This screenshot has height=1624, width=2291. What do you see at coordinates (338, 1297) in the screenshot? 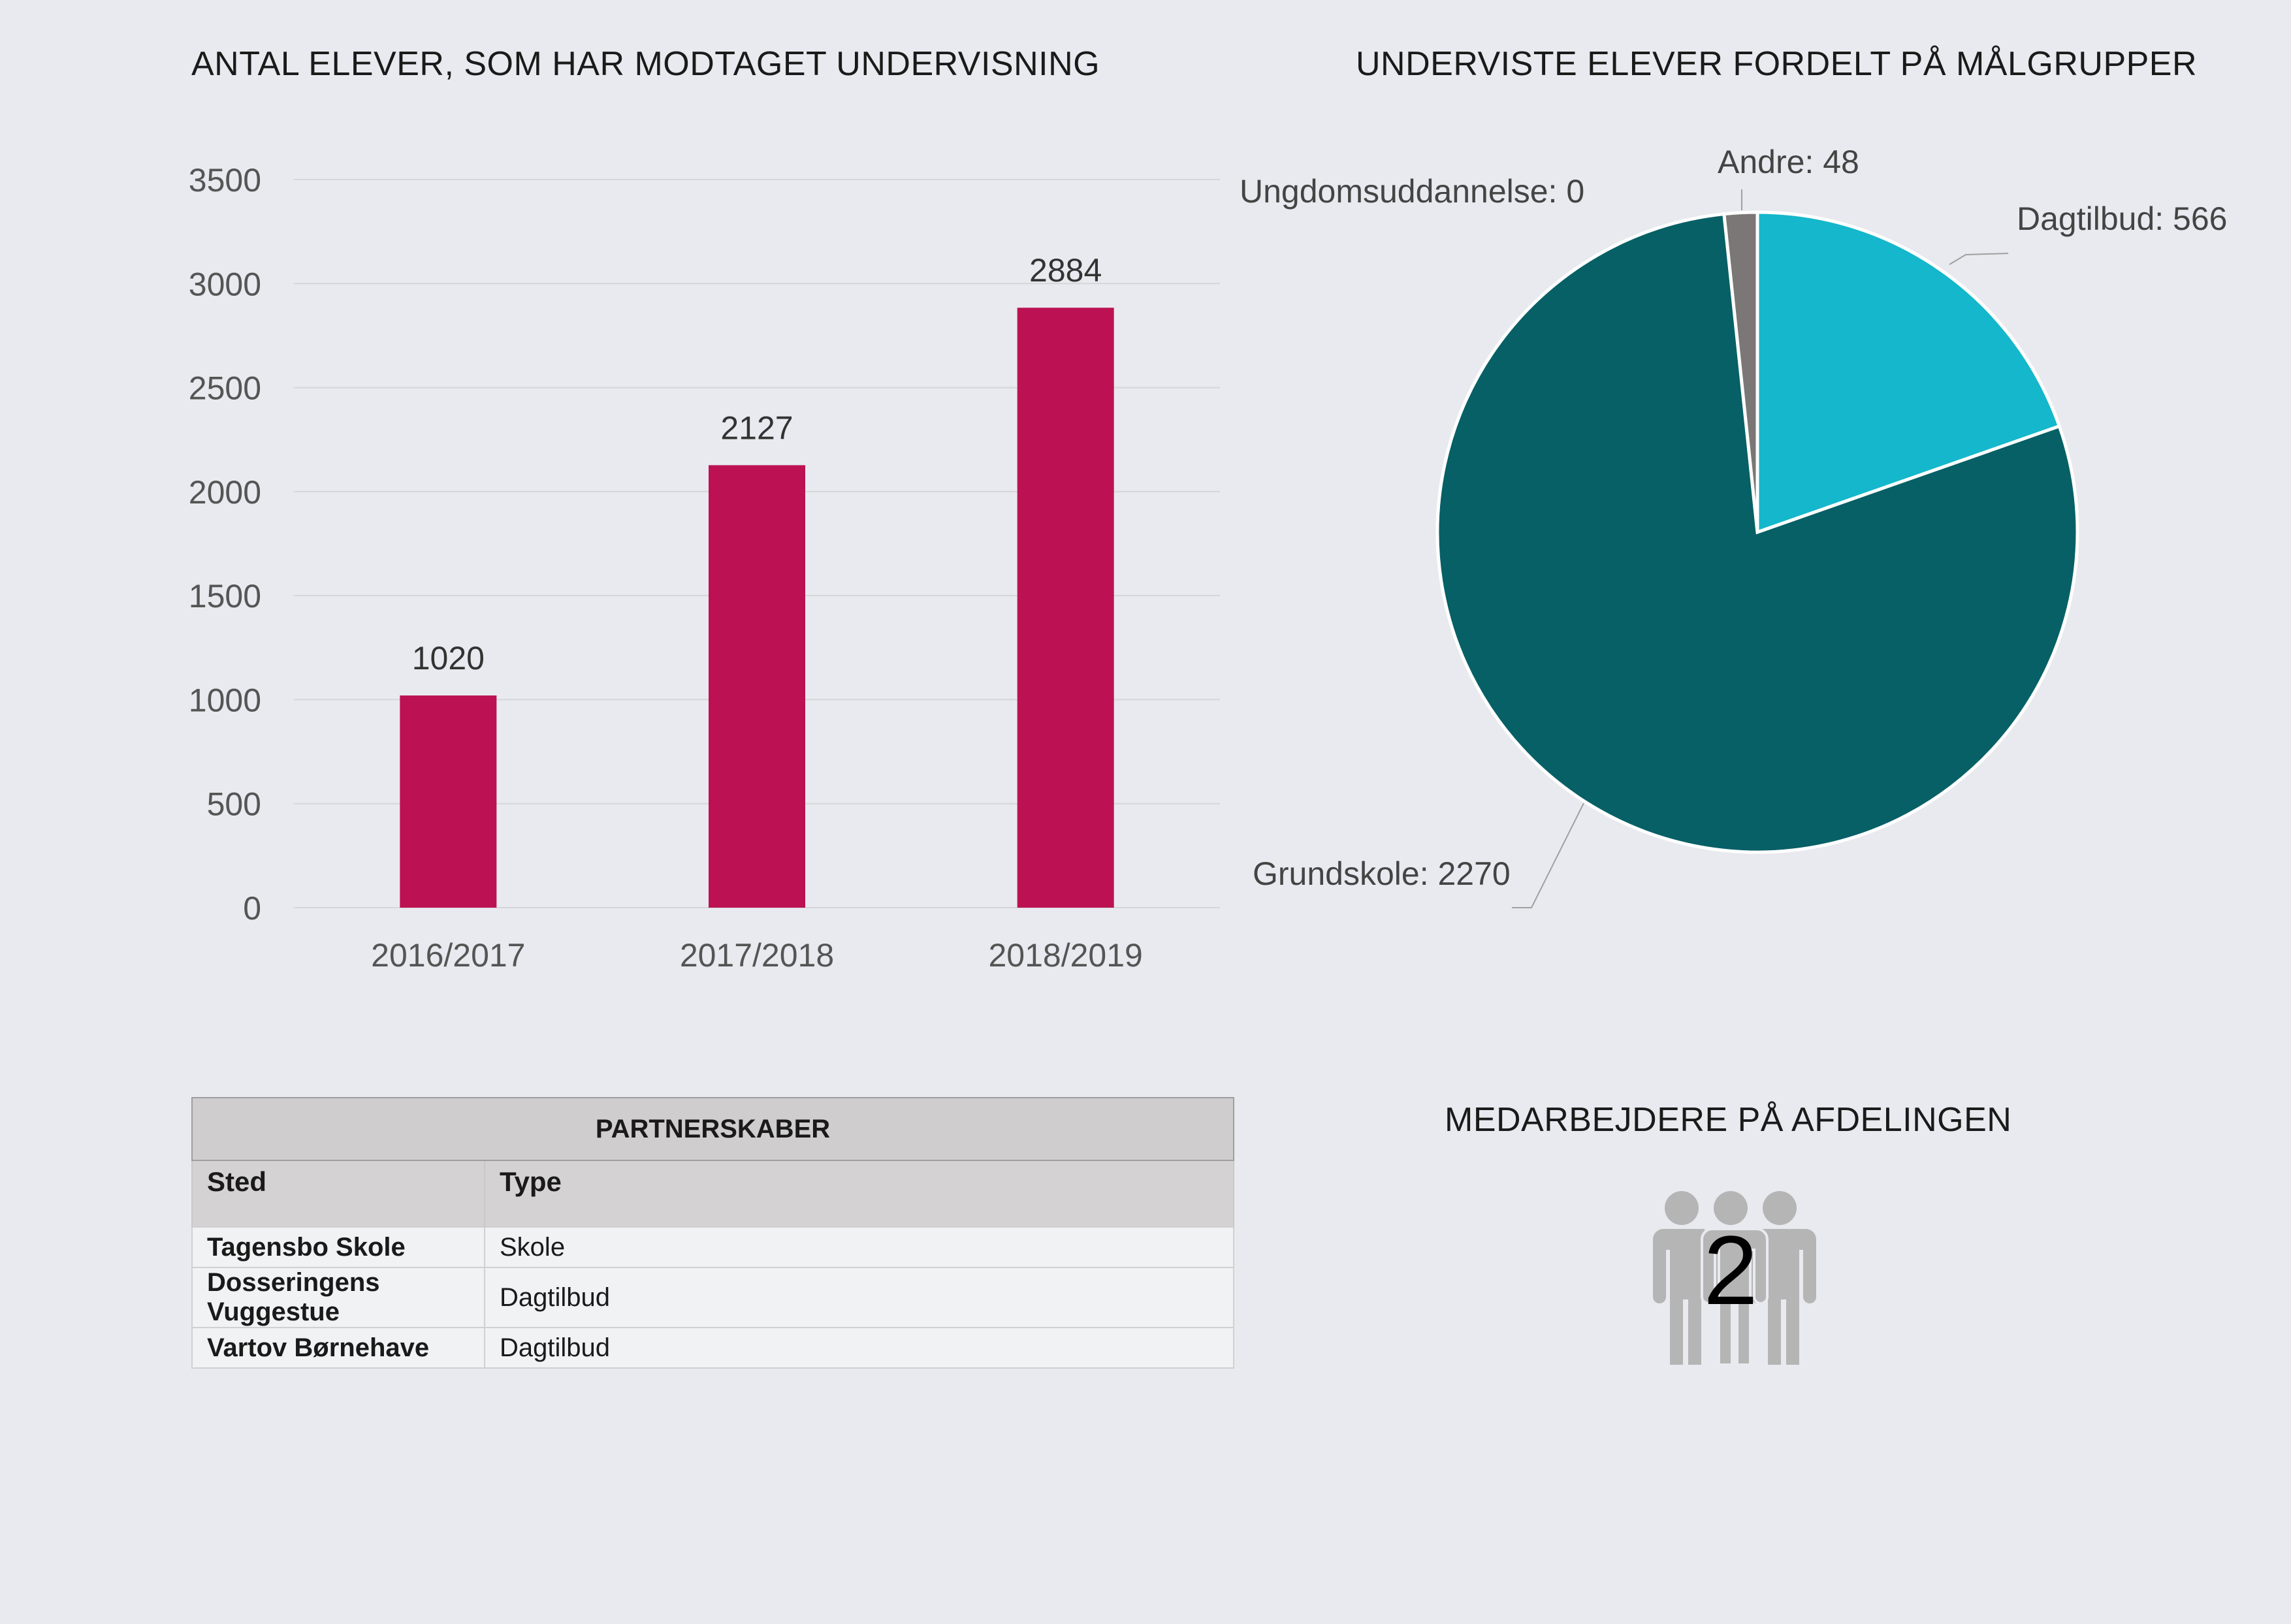
I see `row-sted: Dosseringens Vuggestue` at bounding box center [338, 1297].